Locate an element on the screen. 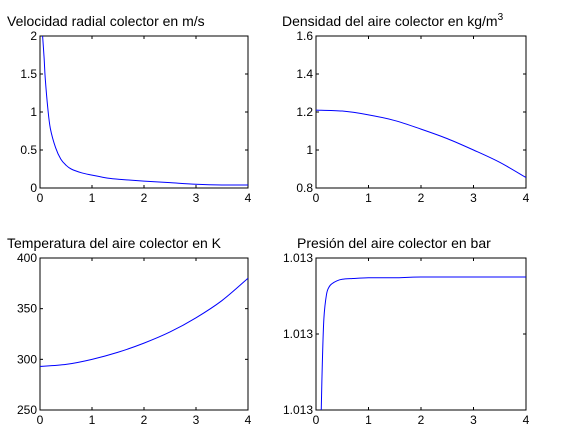  title-superscript: 3 is located at coordinates (501, 17).